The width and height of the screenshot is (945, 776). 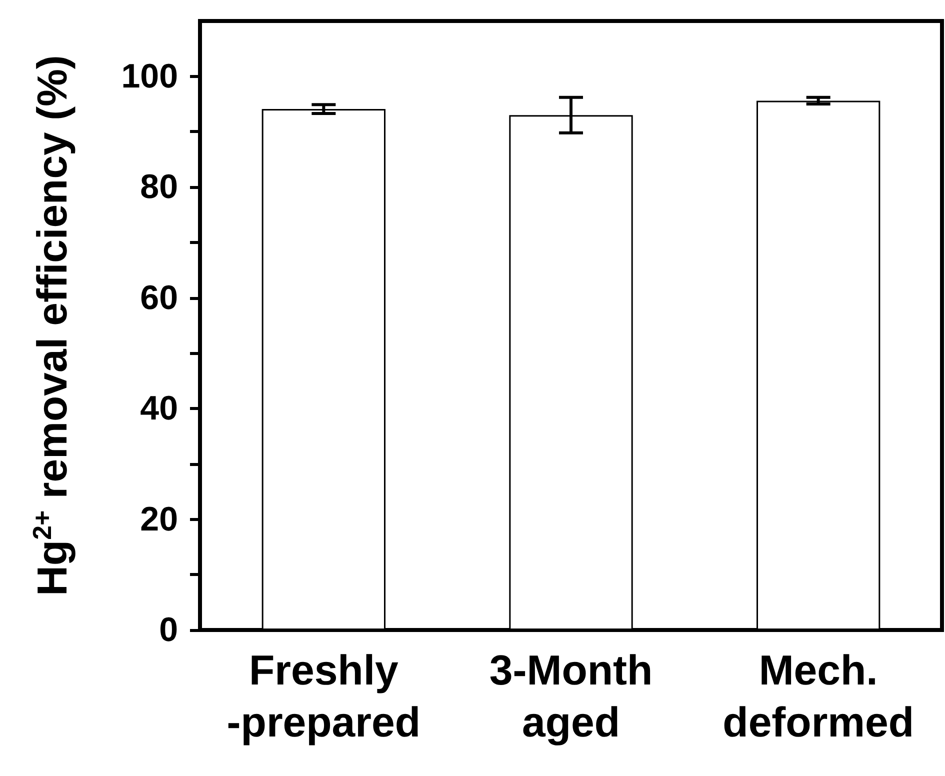 What do you see at coordinates (323, 696) in the screenshot?
I see `x-tick-label: Freshly -prepared` at bounding box center [323, 696].